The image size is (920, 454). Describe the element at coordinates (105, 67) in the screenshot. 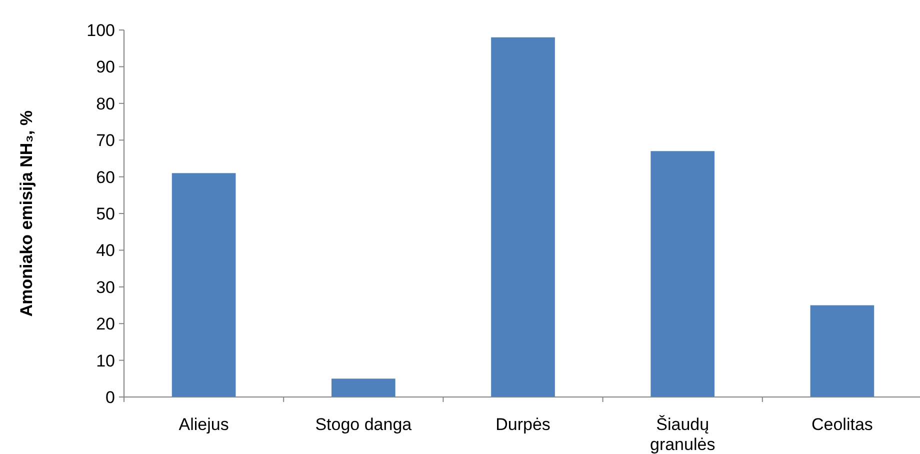

I see `y-tick-label: 90` at that location.